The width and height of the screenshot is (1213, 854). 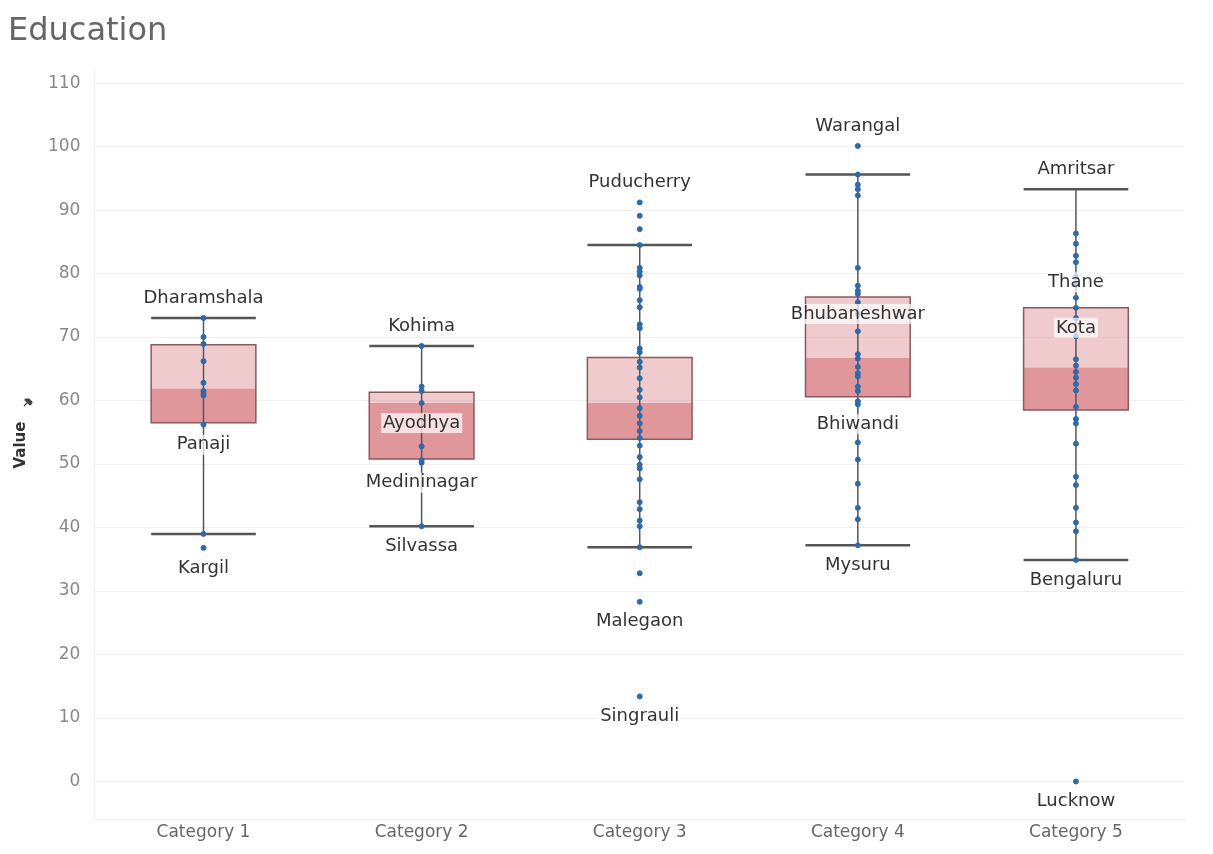 What do you see at coordinates (19, 445) in the screenshot?
I see `y-axis-title: Value` at bounding box center [19, 445].